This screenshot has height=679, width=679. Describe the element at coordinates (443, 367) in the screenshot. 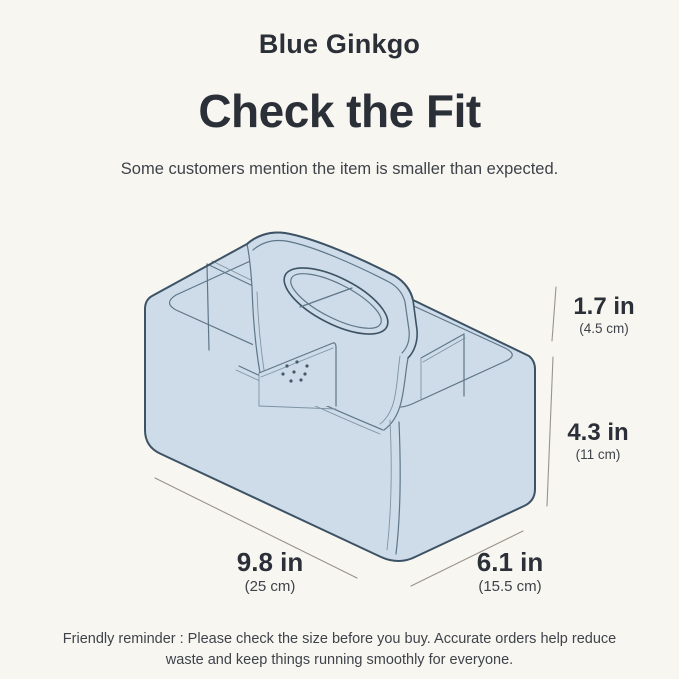

I see `divider-right` at that location.